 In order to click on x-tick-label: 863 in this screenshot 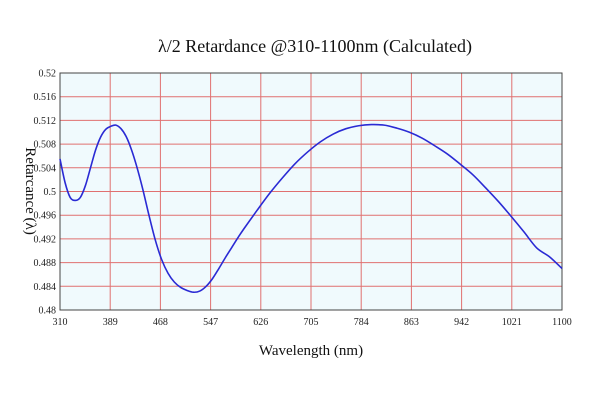, I will do `click(411, 322)`.